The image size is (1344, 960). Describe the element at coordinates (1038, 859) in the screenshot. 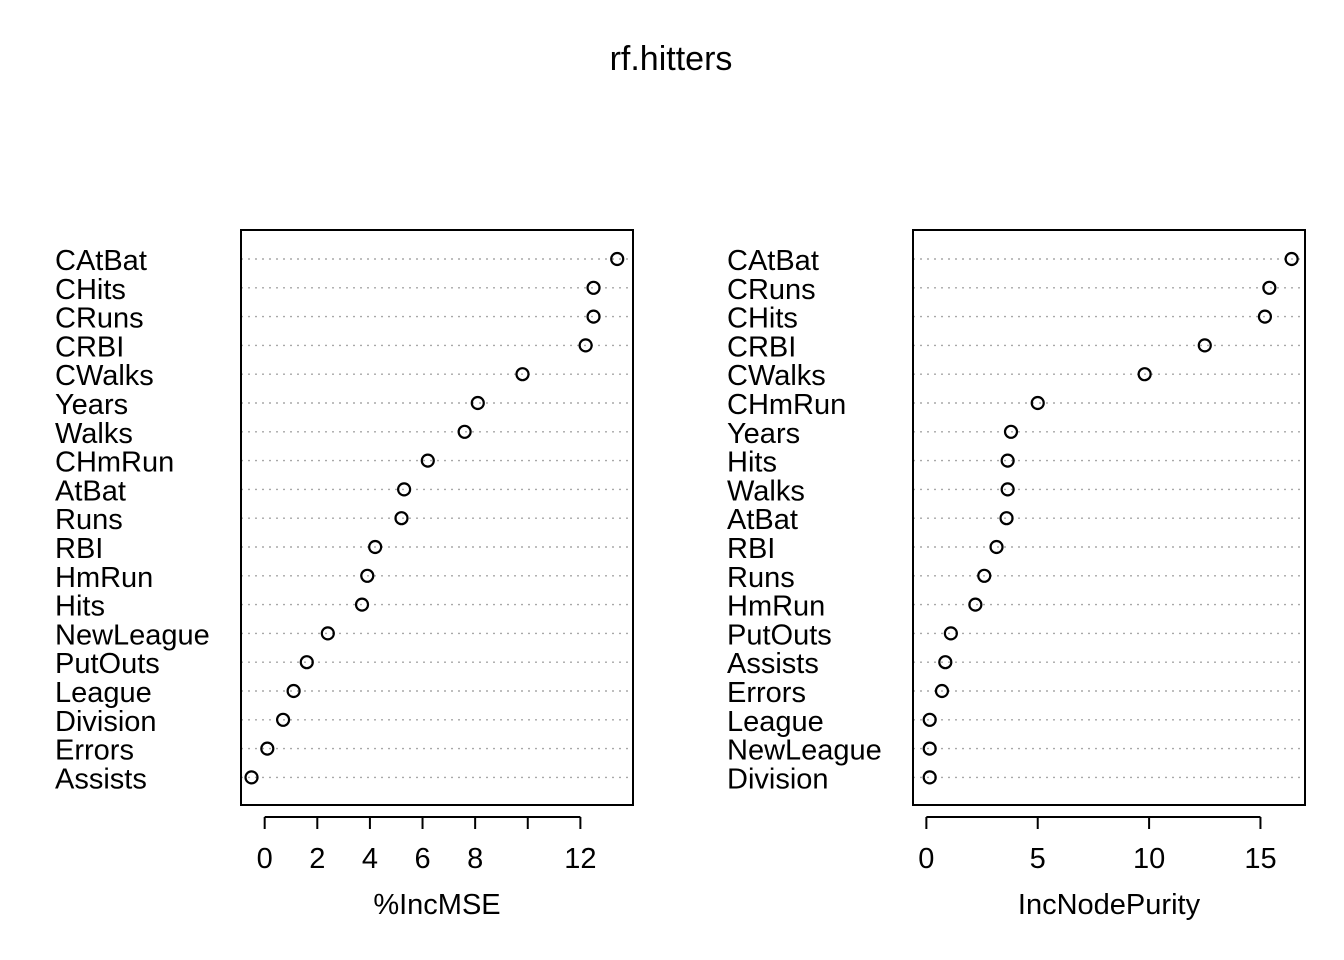

I see `x-tick-label: 5` at that location.